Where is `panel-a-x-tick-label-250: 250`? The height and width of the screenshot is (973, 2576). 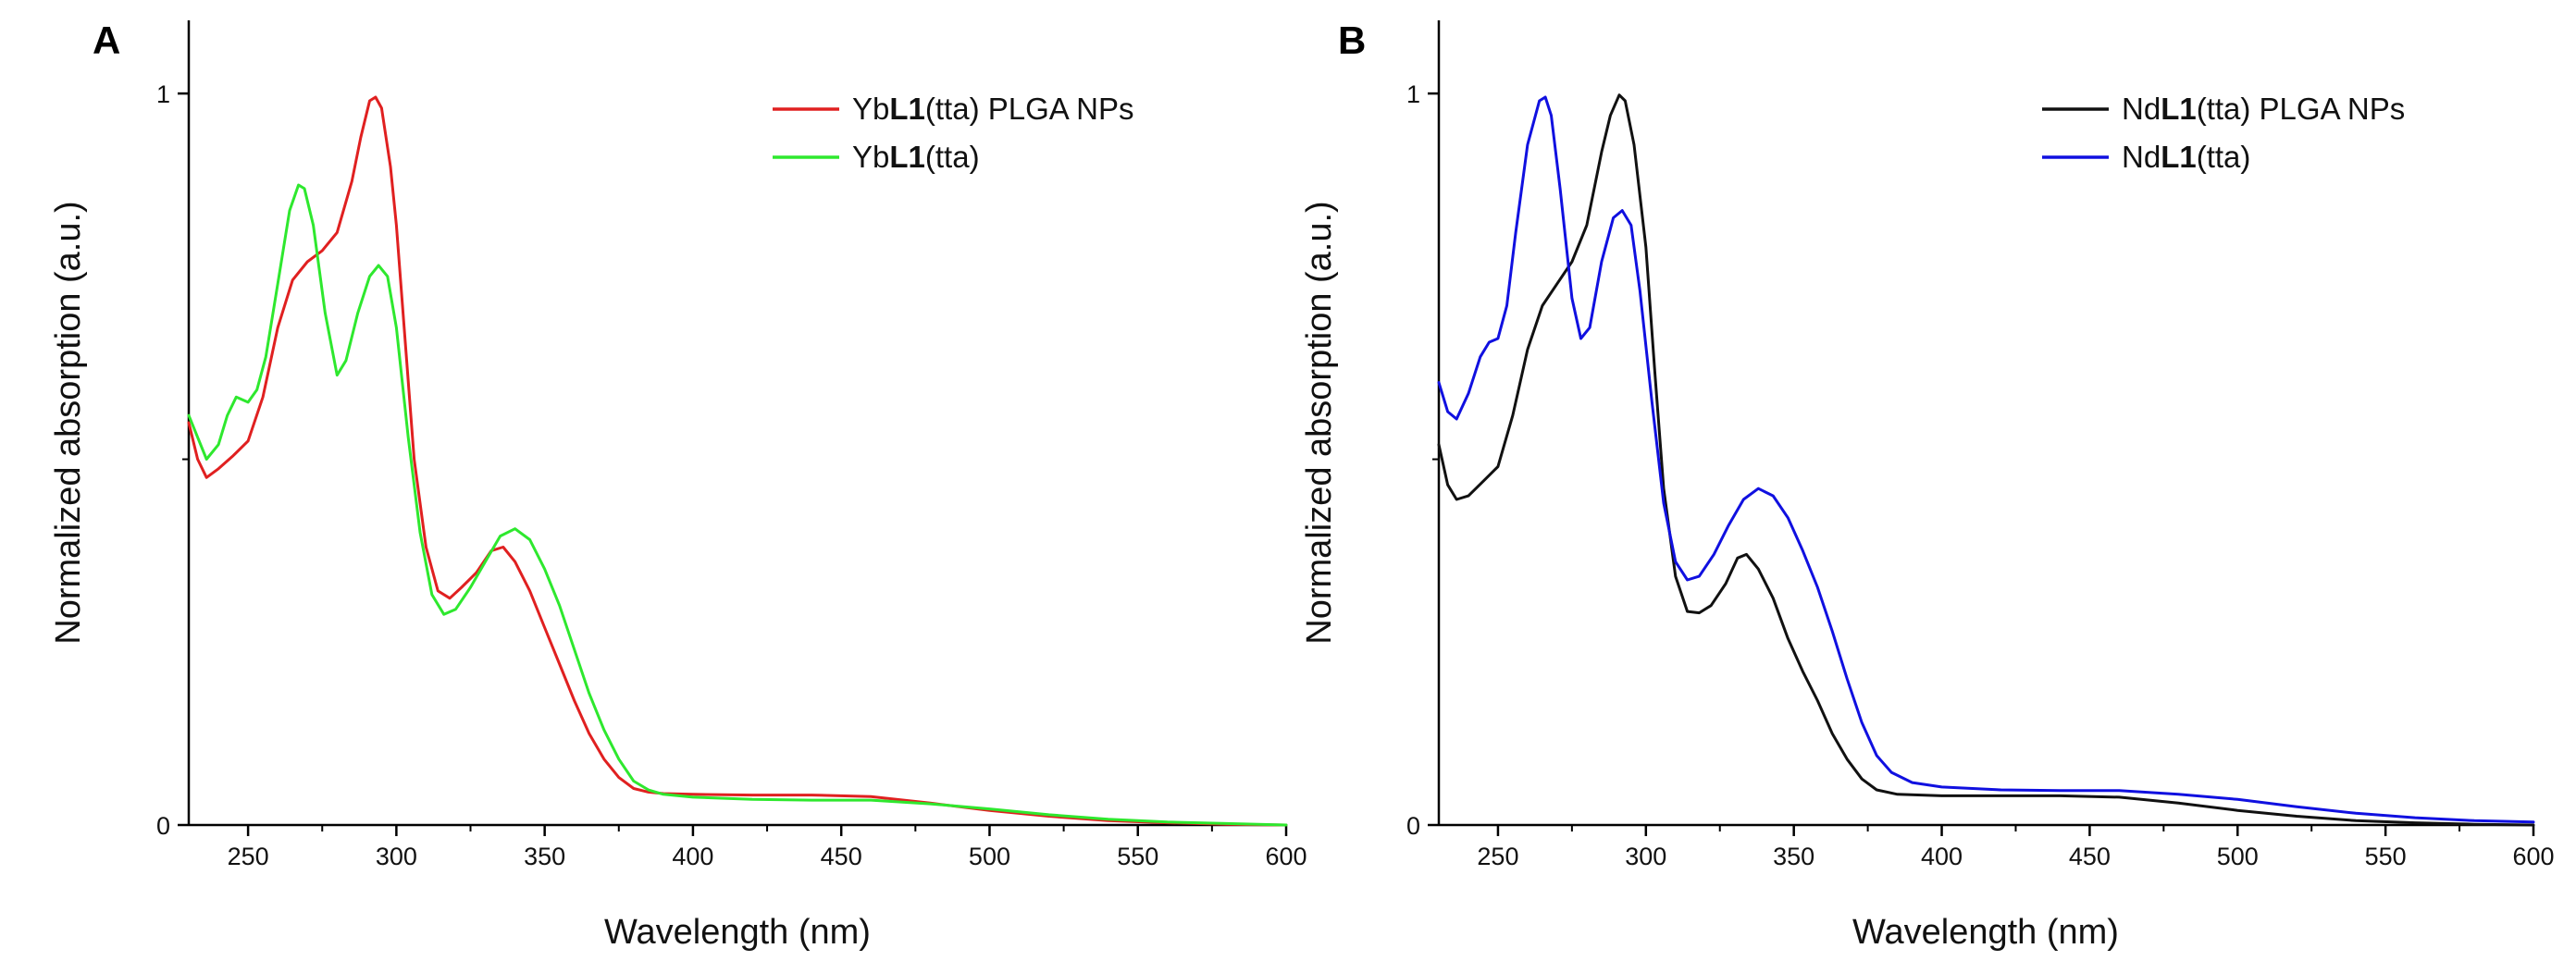 panel-a-x-tick-label-250: 250 is located at coordinates (249, 857).